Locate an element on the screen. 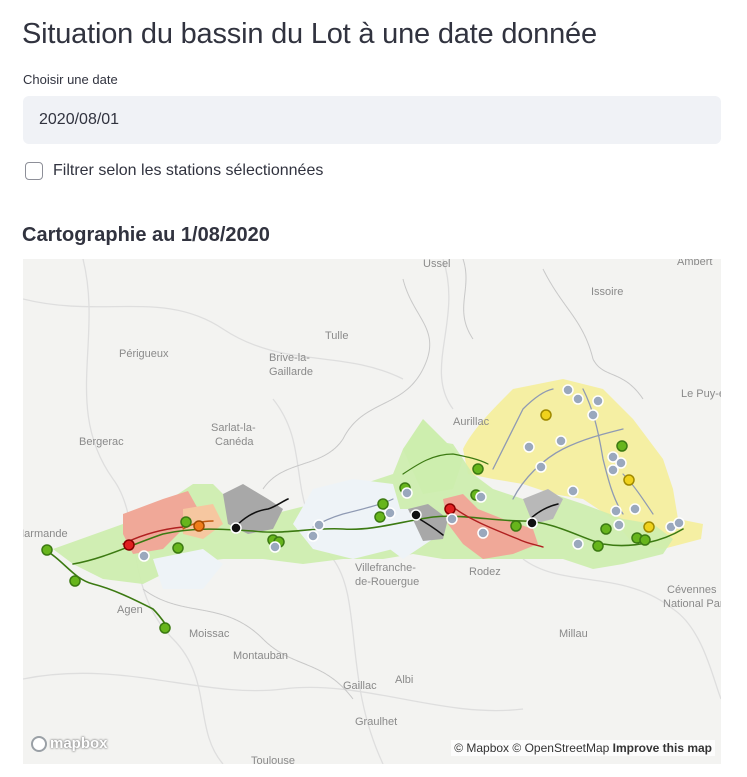 The width and height of the screenshot is (747, 777). town-label: Ambert is located at coordinates (694, 263).